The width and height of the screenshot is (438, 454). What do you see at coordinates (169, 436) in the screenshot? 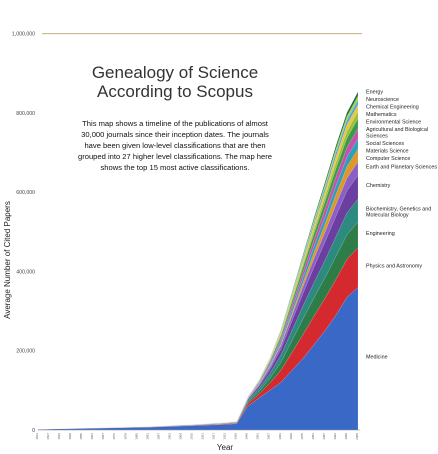
I see `x-tick-label: 1903` at bounding box center [169, 436].